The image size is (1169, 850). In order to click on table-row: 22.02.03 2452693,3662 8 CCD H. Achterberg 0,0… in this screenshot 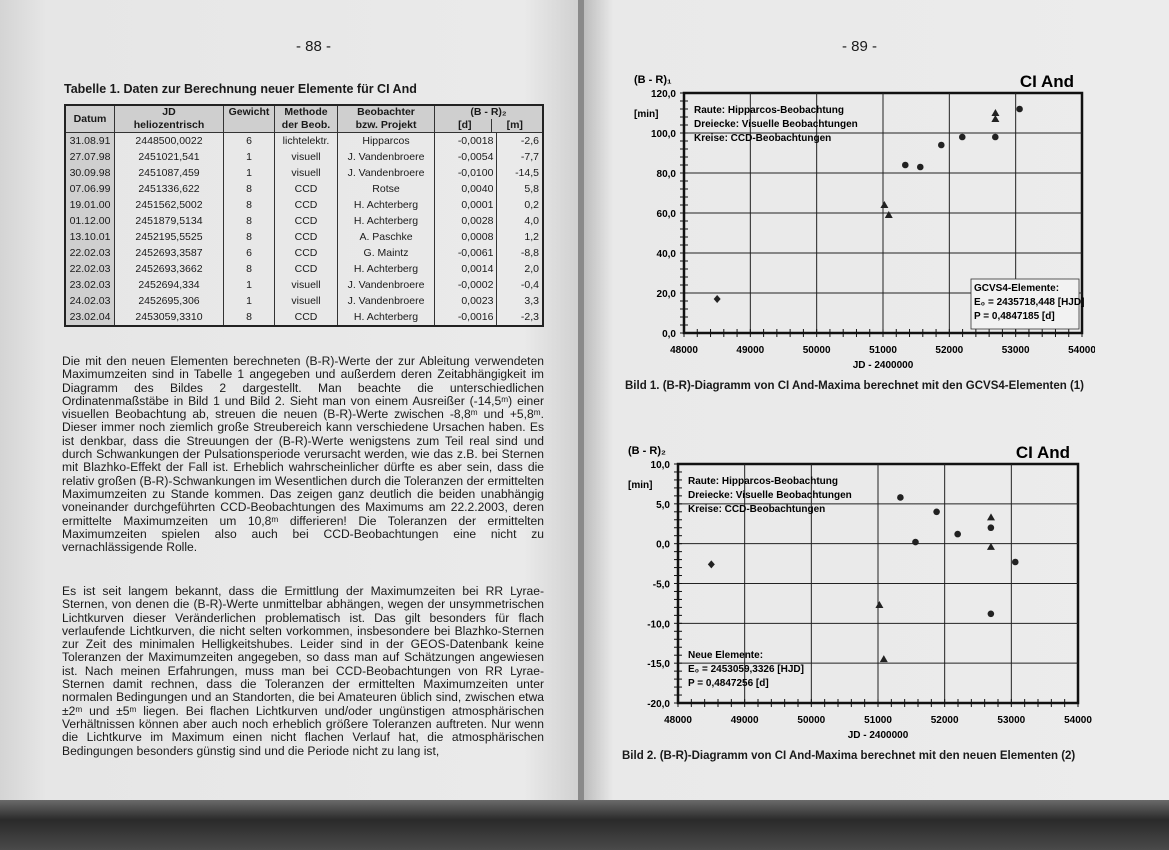, I will do `click(304, 269)`.